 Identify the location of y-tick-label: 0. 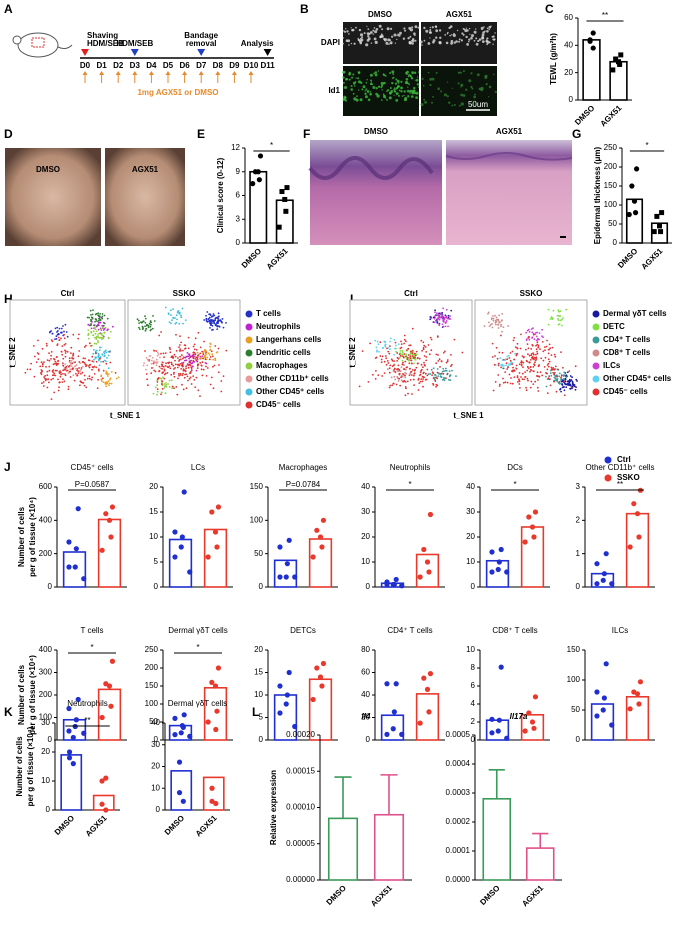
(571, 99).